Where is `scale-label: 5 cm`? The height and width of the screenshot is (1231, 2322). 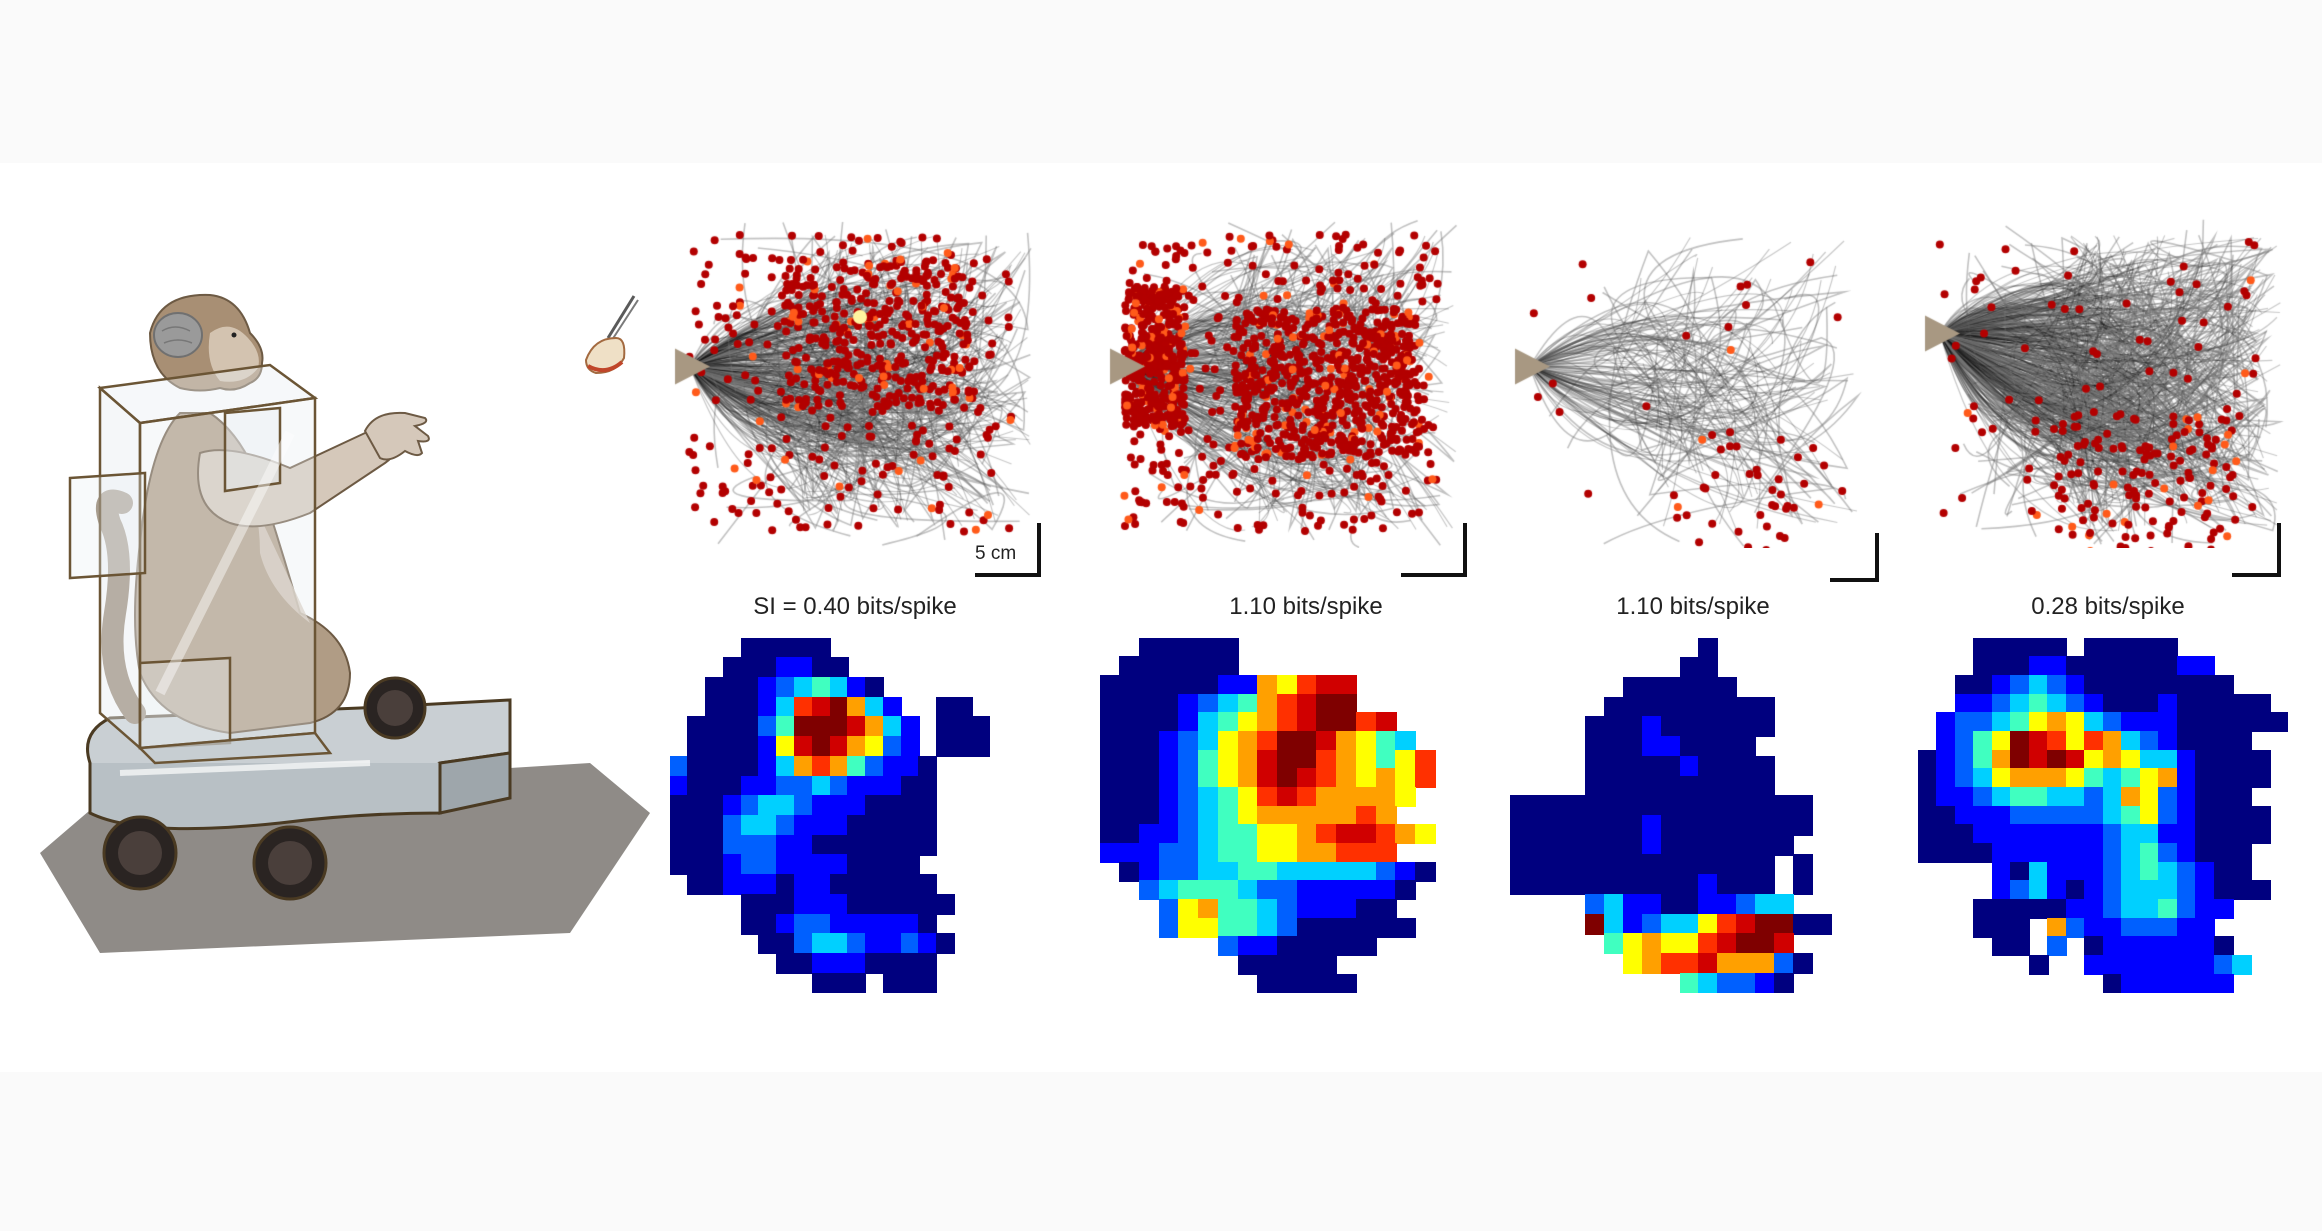 scale-label: 5 cm is located at coordinates (996, 553).